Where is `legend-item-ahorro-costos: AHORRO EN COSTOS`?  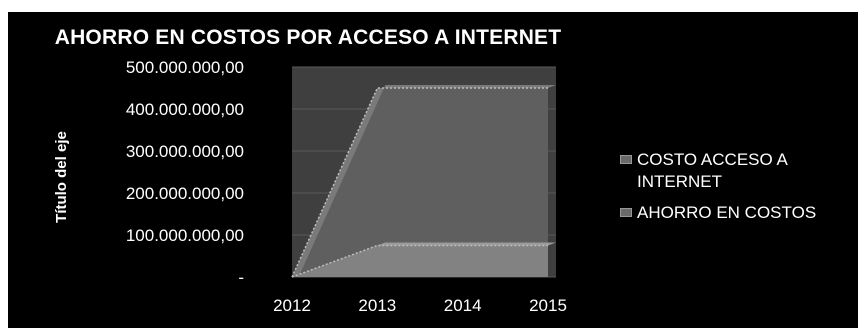
legend-item-ahorro-costos: AHORRO EN COSTOS is located at coordinates (735, 213).